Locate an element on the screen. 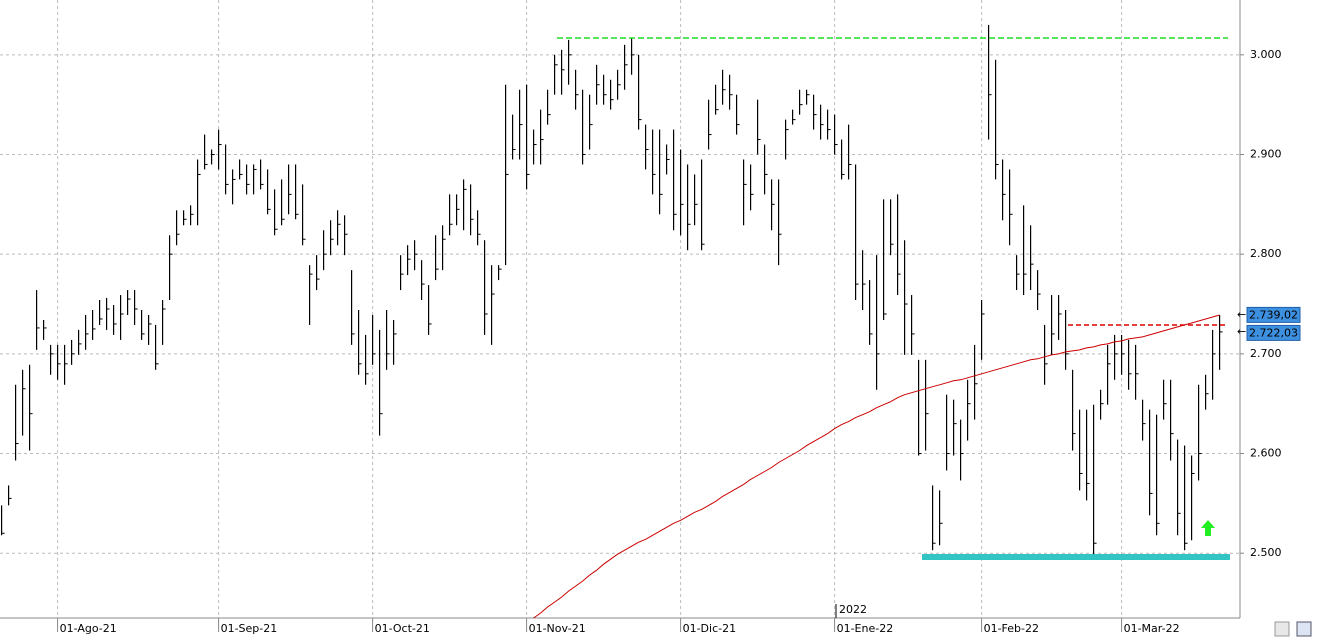 The image size is (1317, 642). year-label: 2022 is located at coordinates (853, 609).